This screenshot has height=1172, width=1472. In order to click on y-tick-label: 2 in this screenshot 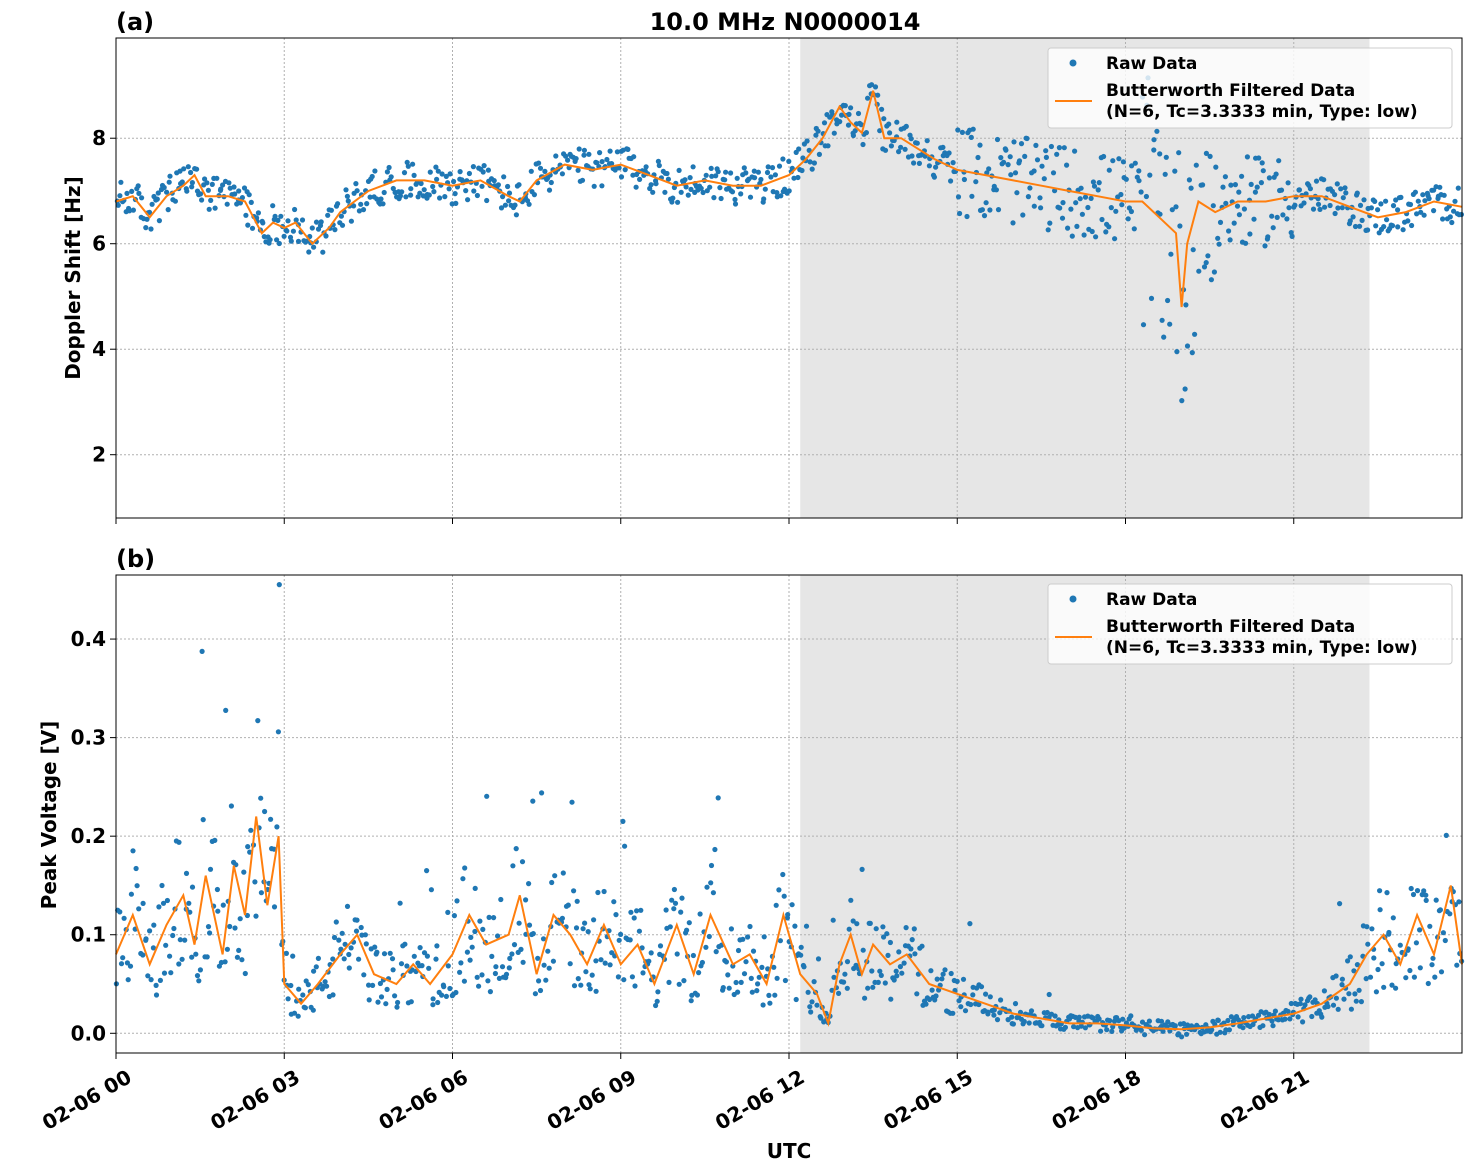, I will do `click(99, 455)`.